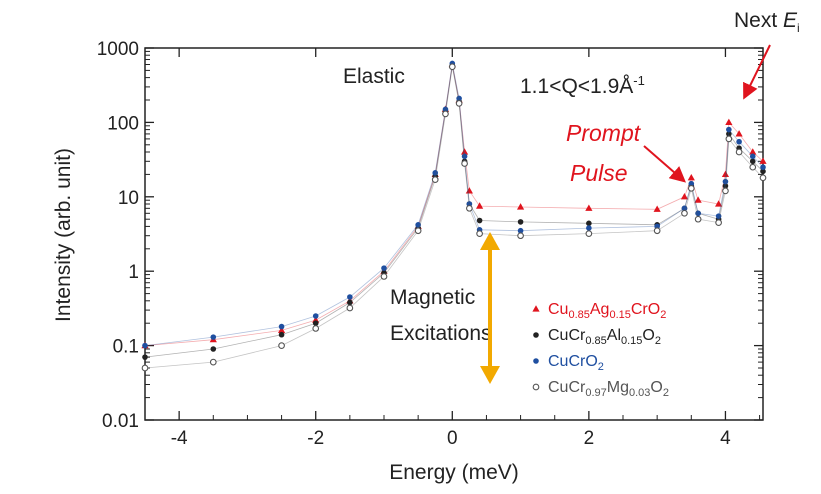 Image resolution: width=821 pixels, height=494 pixels. Describe the element at coordinates (120, 421) in the screenshot. I see `y-tick-label: 0.01` at that location.